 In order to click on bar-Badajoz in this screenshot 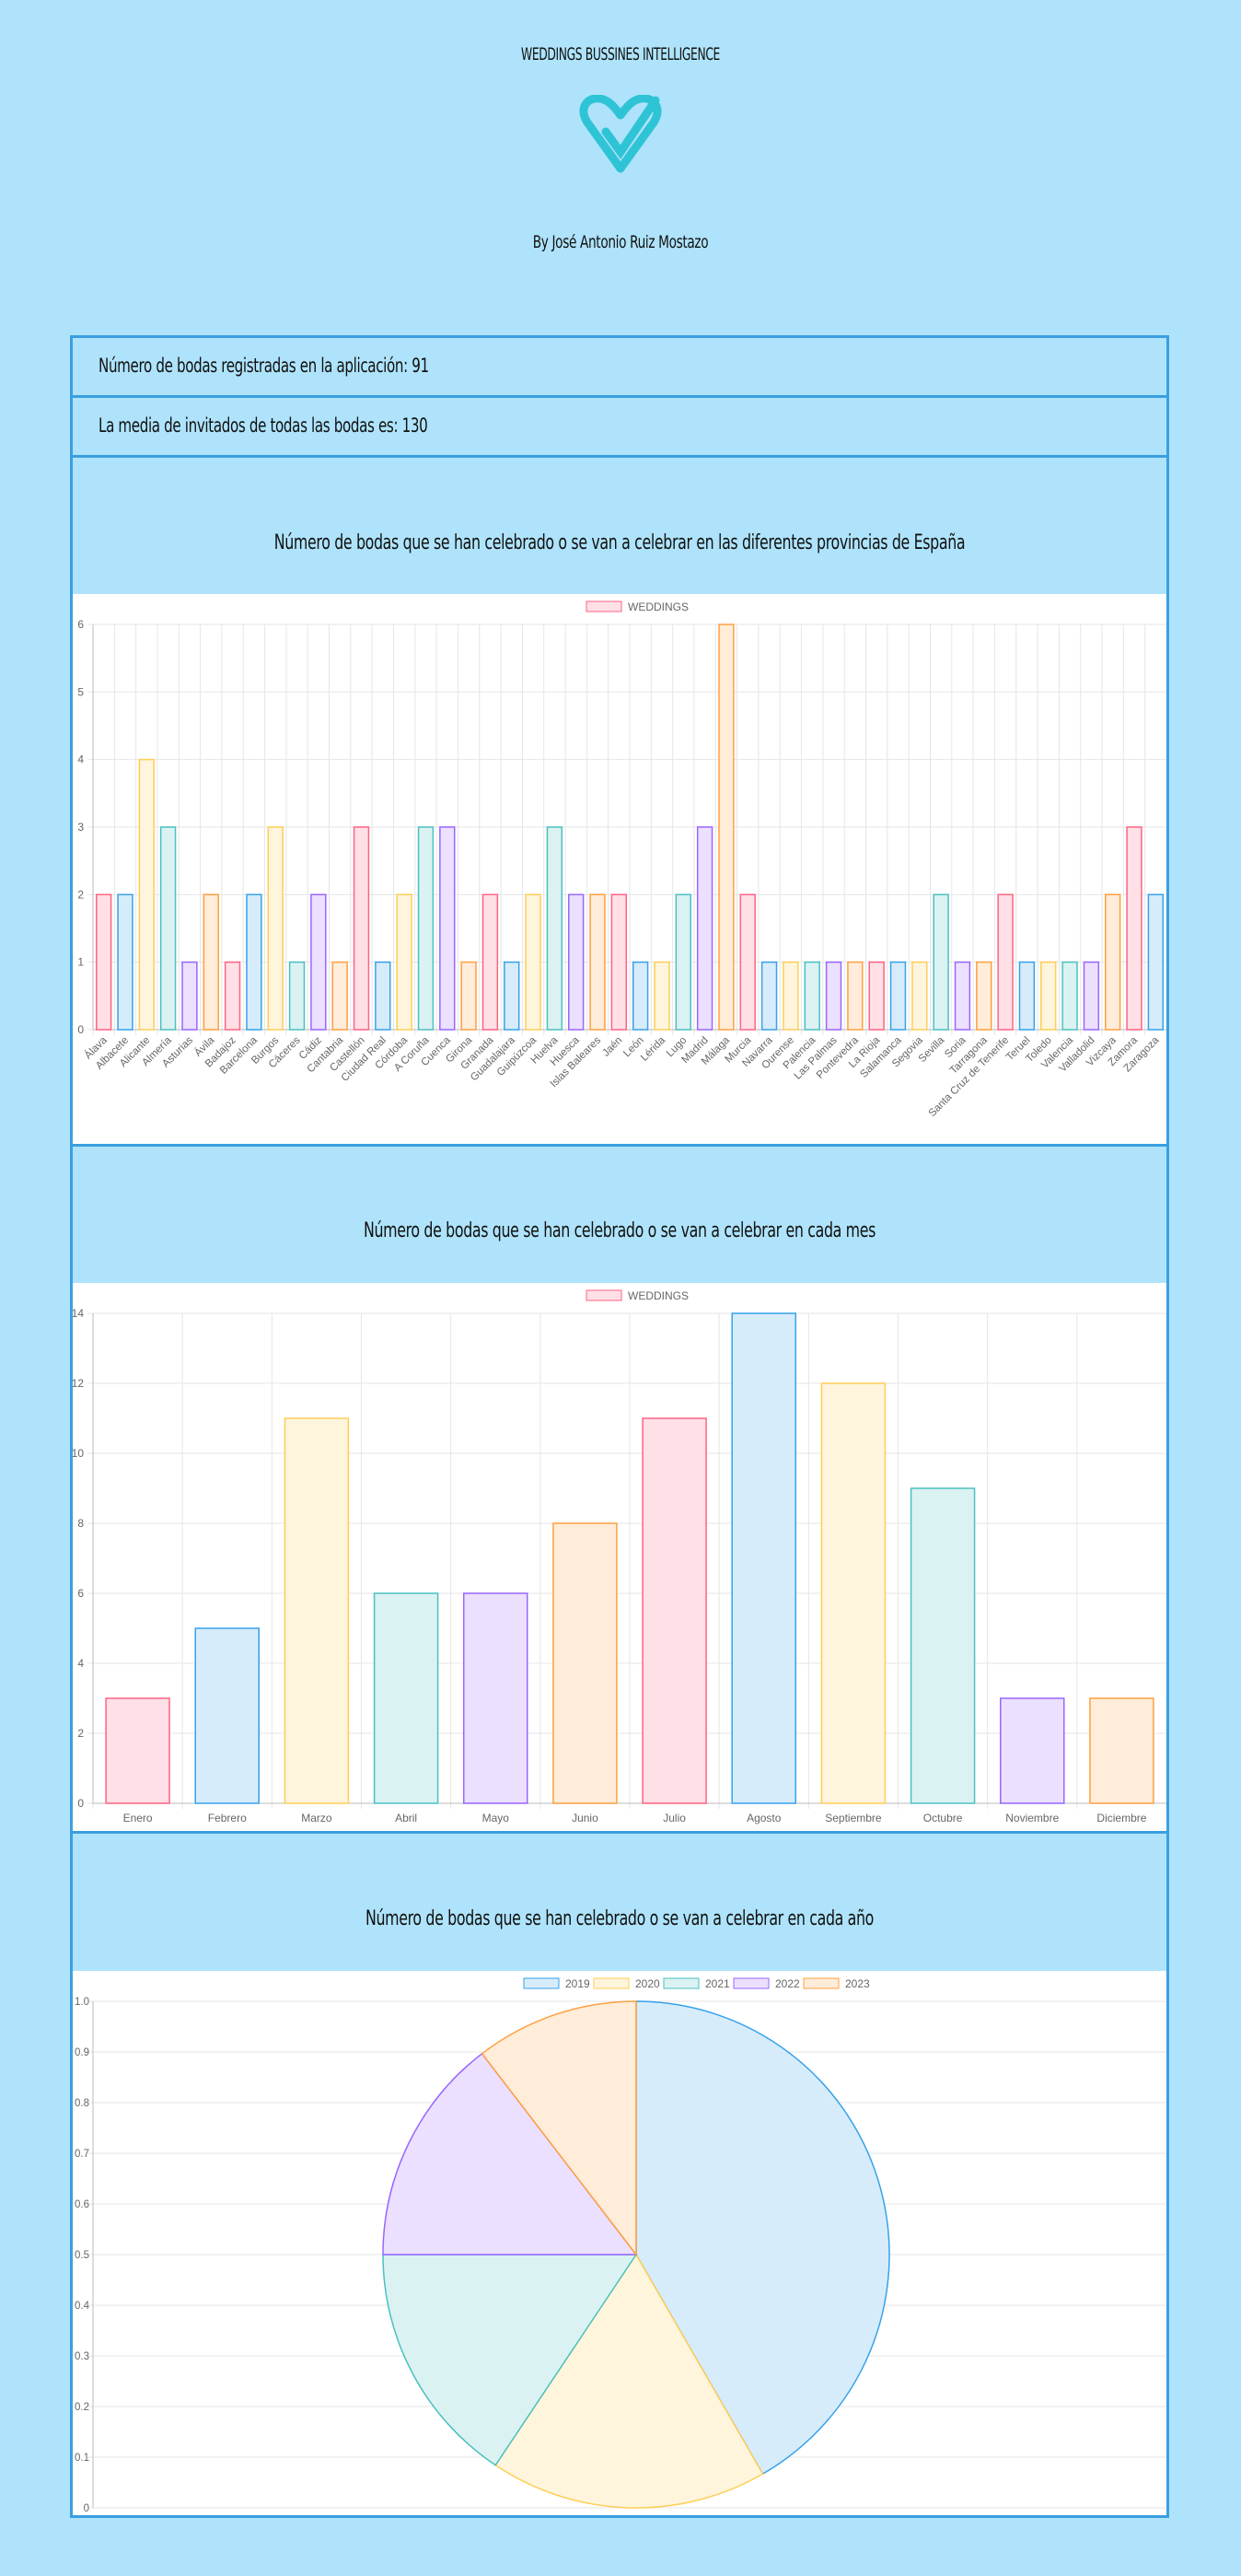, I will do `click(232, 996)`.